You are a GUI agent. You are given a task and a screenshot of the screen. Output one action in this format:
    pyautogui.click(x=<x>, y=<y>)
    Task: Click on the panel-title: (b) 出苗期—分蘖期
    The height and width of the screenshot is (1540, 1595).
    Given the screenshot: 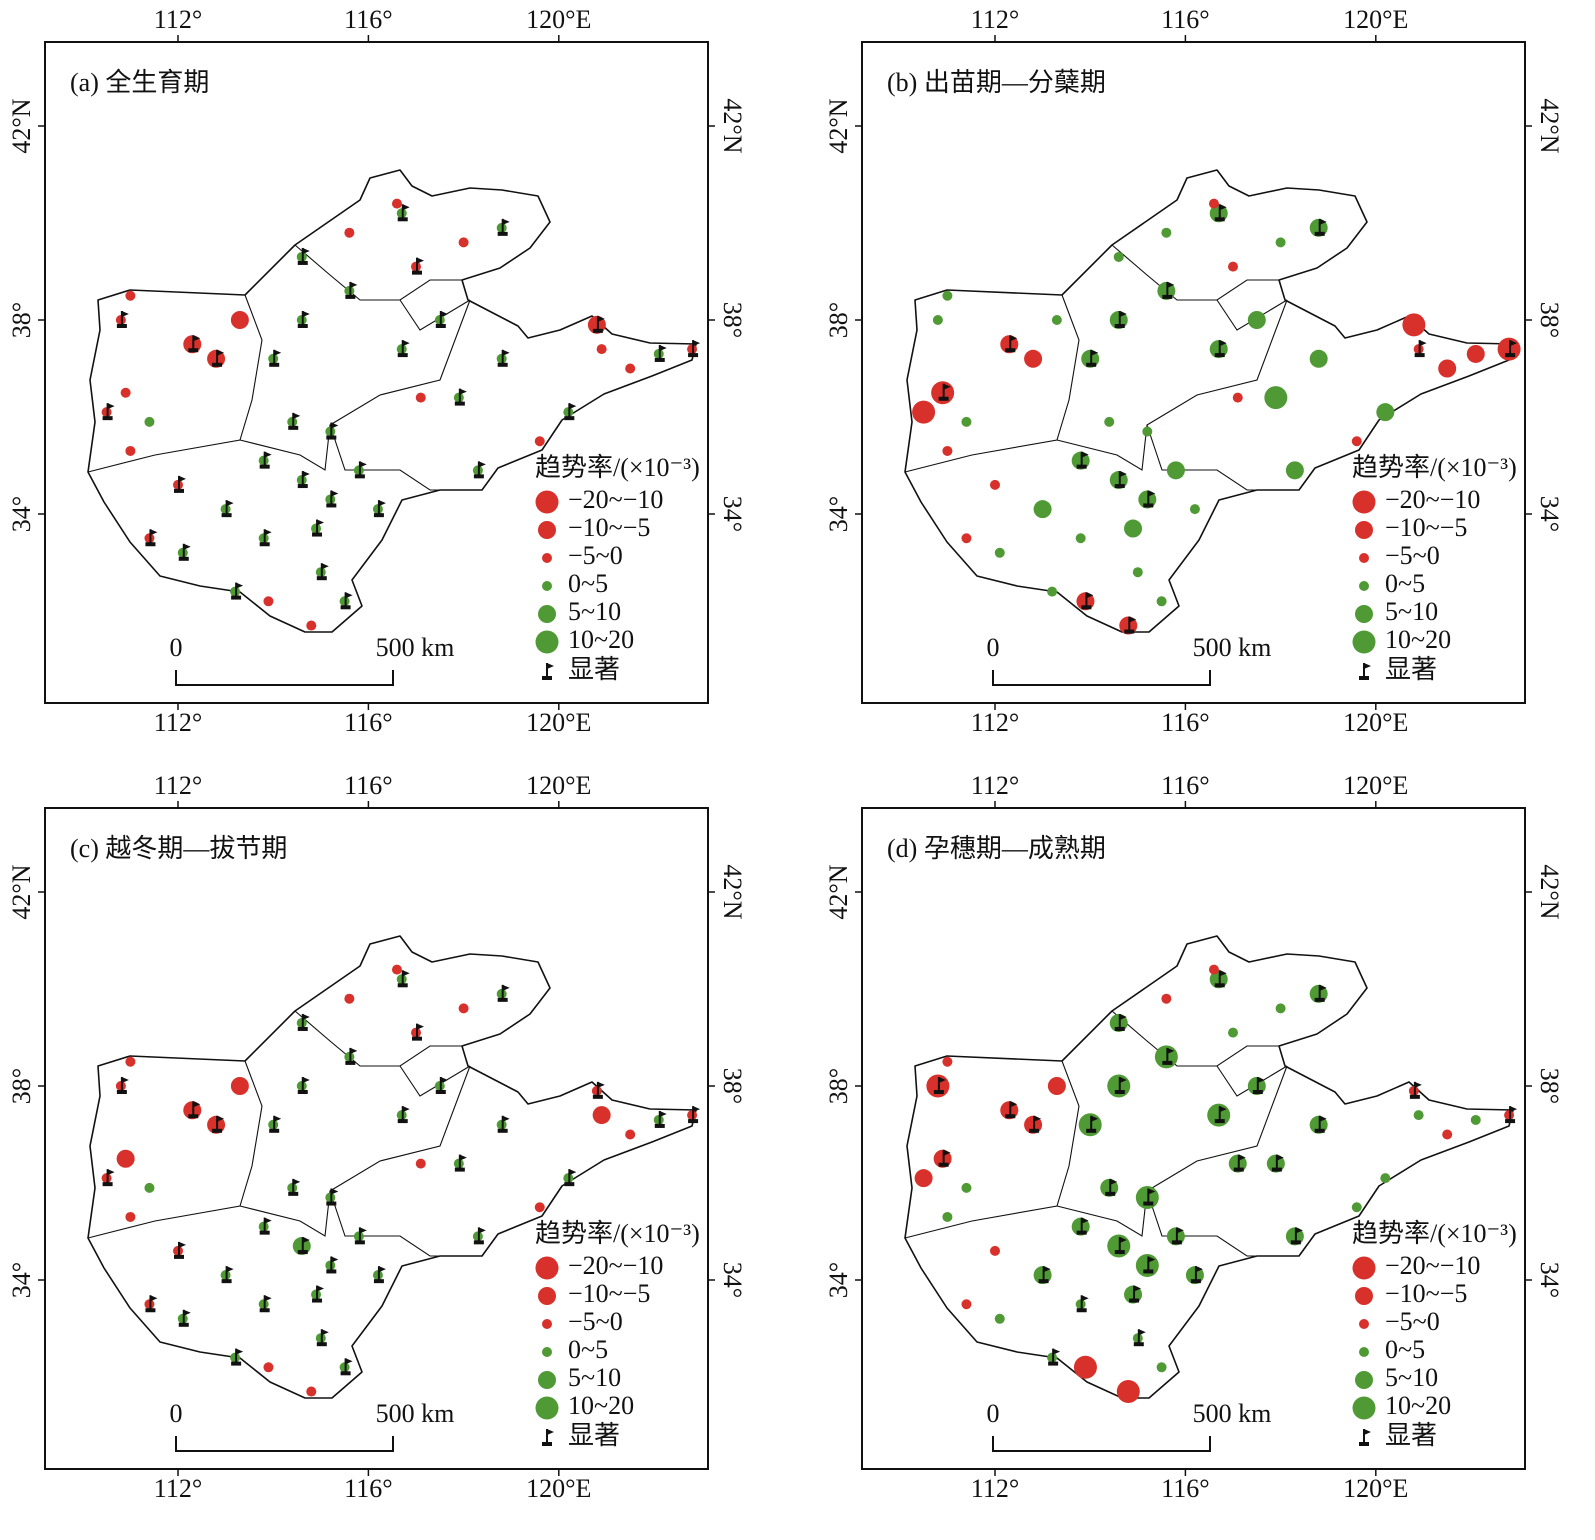 What is the action you would take?
    pyautogui.click(x=996, y=82)
    